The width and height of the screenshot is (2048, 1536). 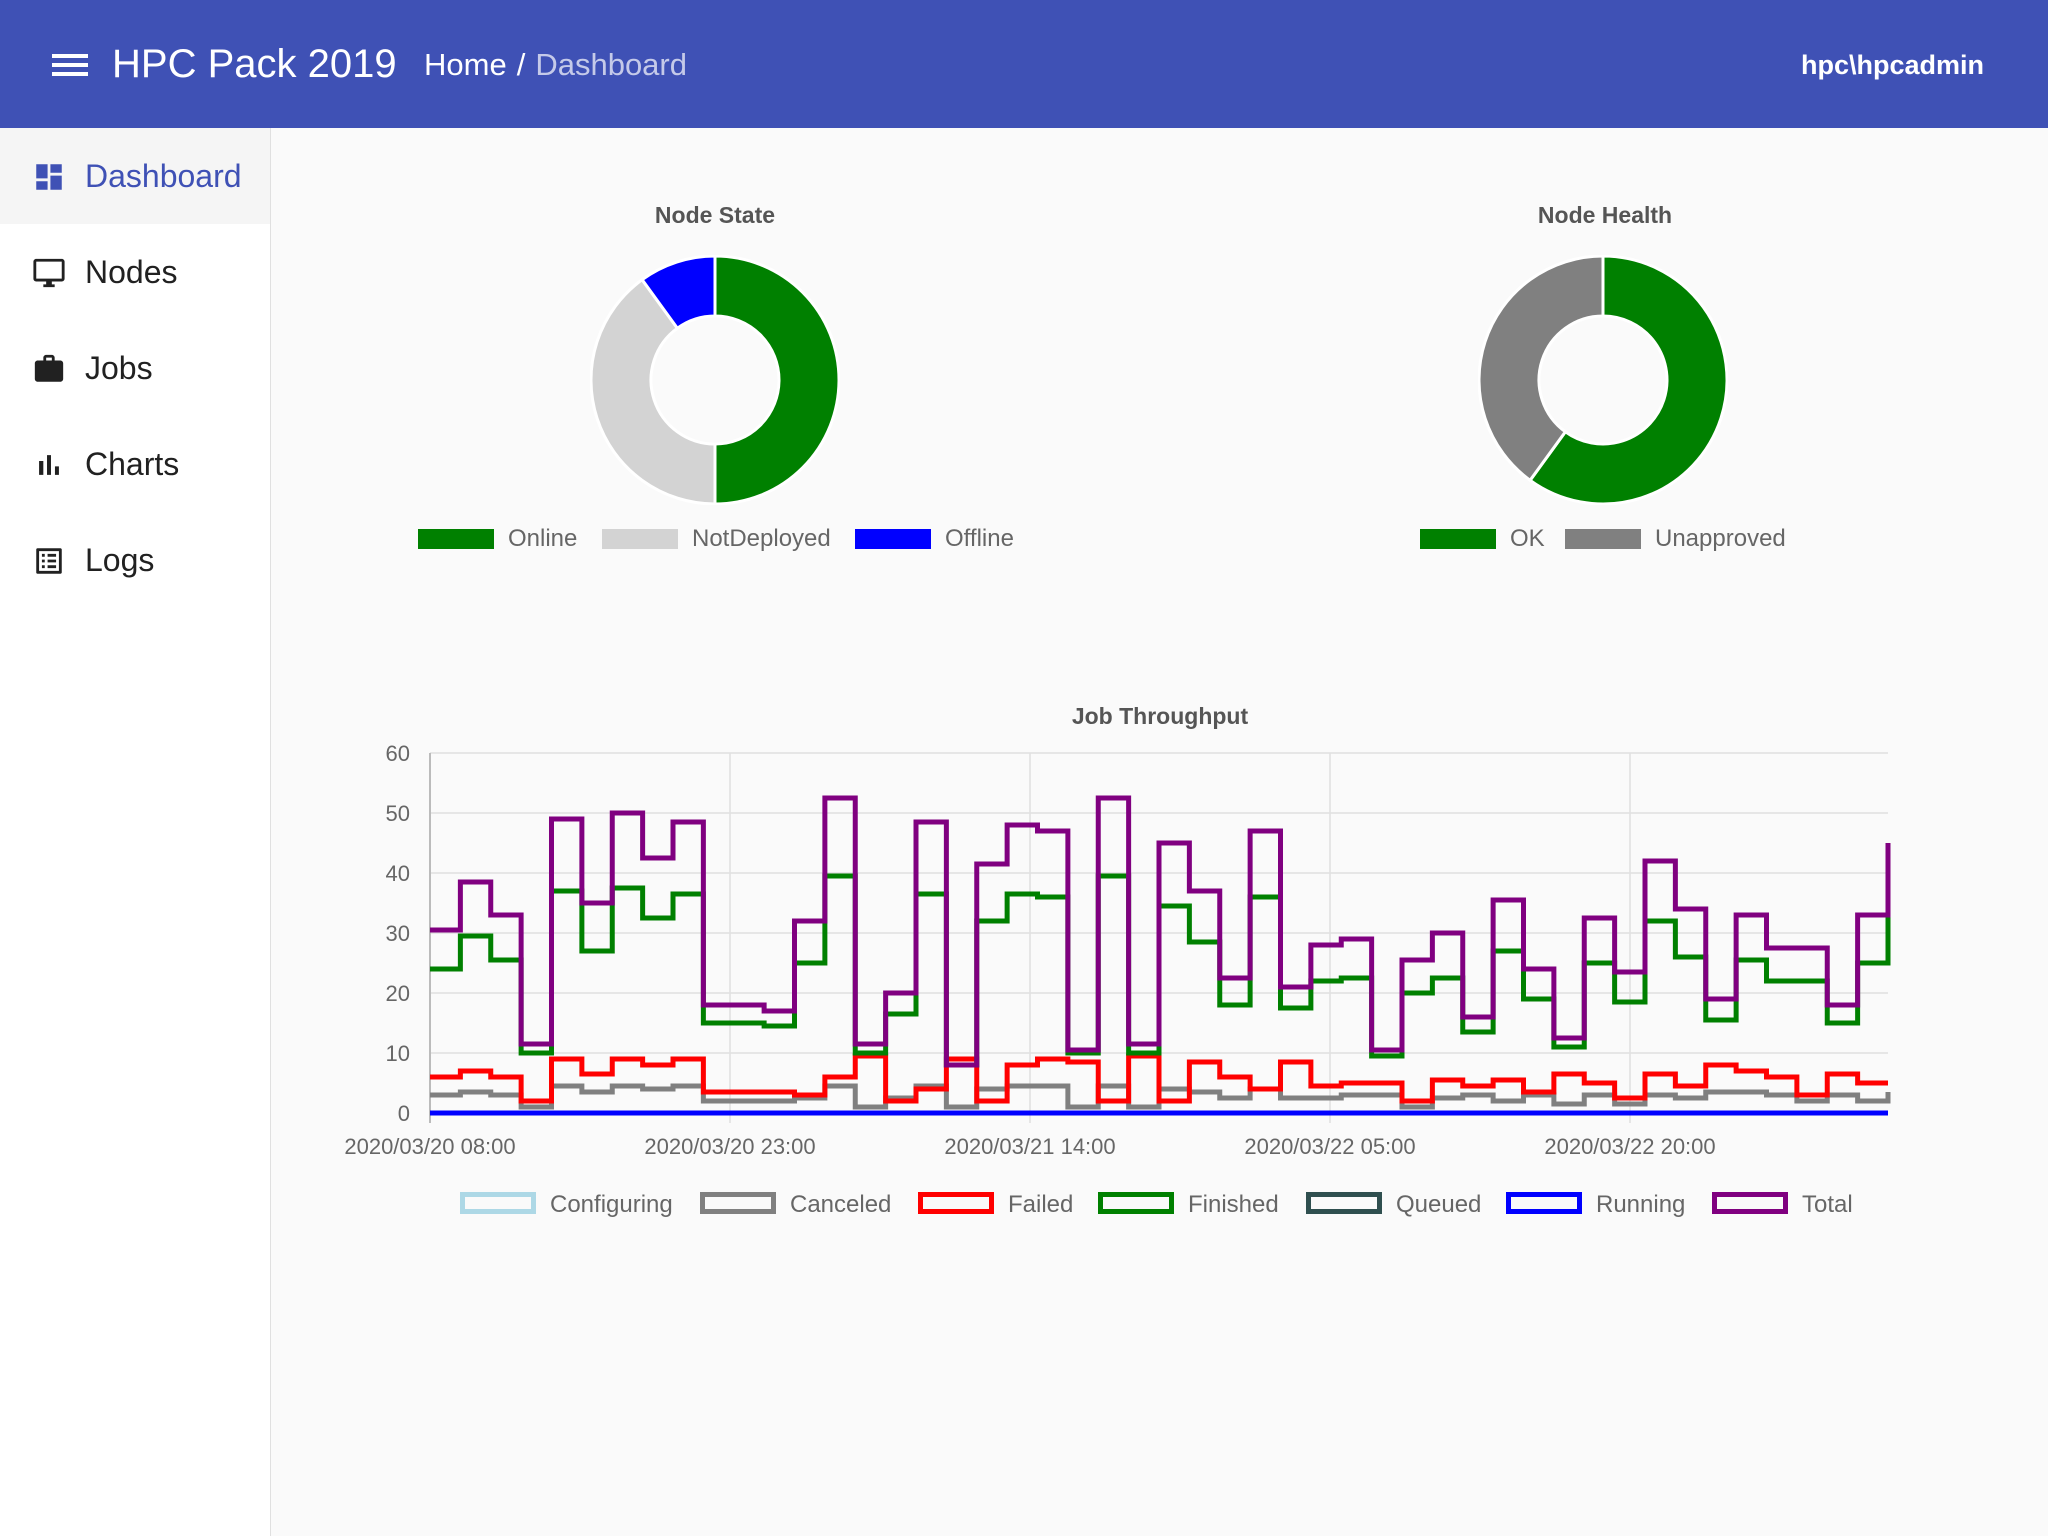 What do you see at coordinates (893, 539) in the screenshot?
I see `legend-swatch-offline` at bounding box center [893, 539].